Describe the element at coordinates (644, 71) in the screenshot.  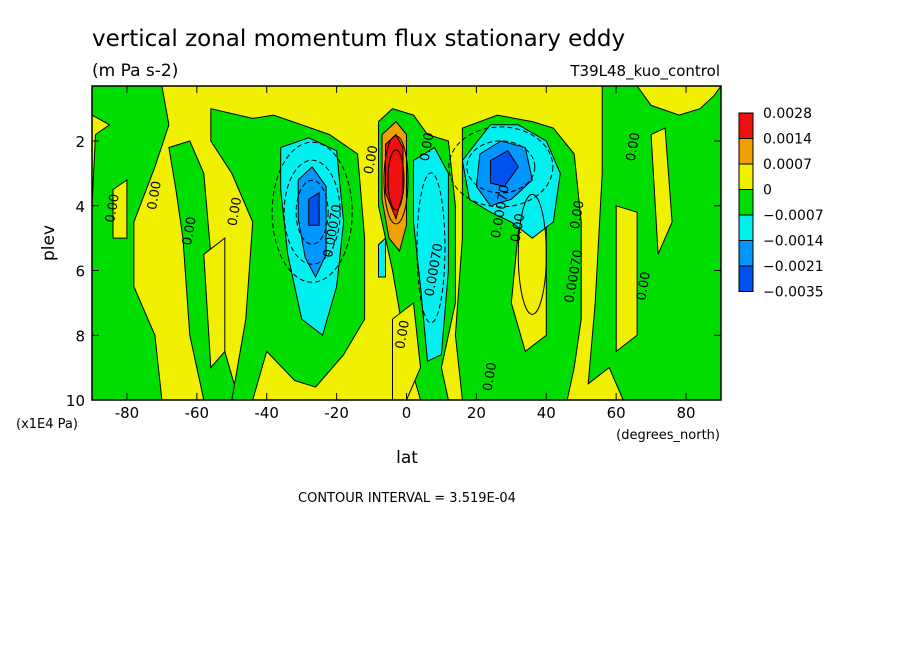
I see `dataset-label: T39L48_kuo_control` at that location.